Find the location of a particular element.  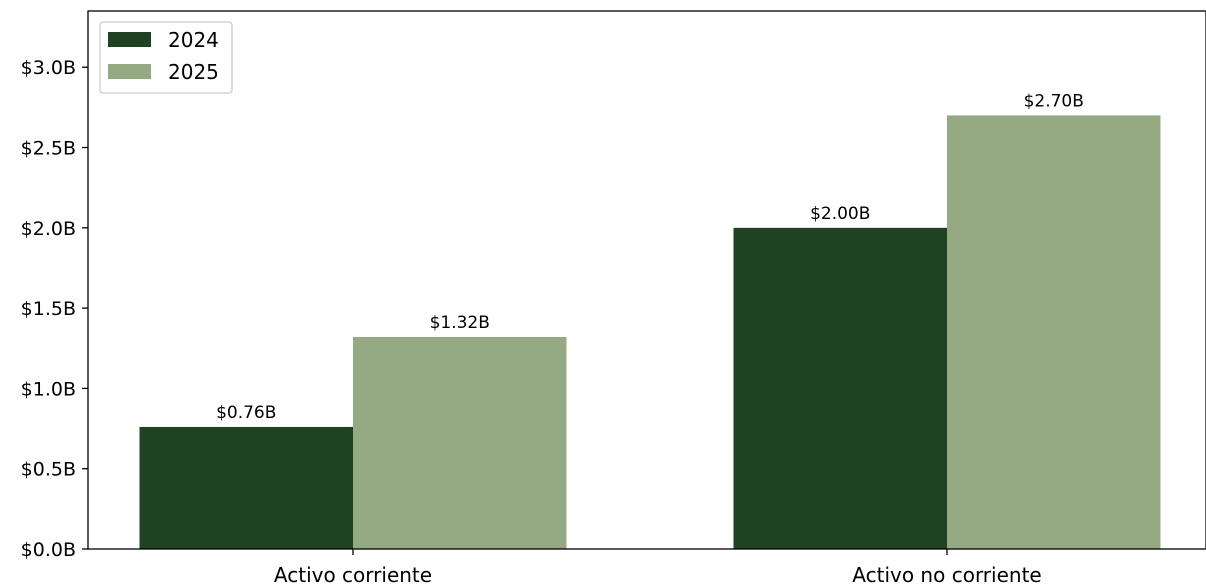

y-axis: $0.0B $0.5B $1.0B $1.5B $2.0B $2.5B $3.0B is located at coordinates (54, 309).